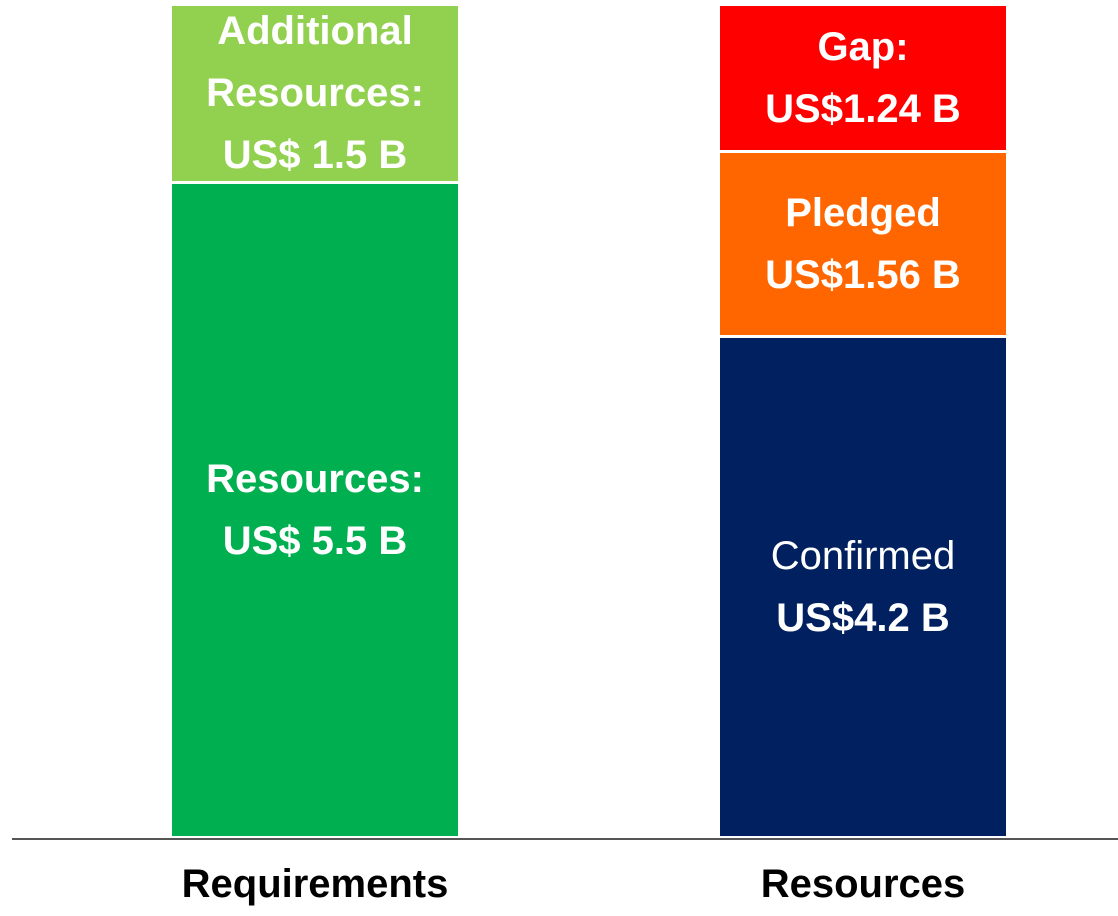 The width and height of the screenshot is (1118, 916). What do you see at coordinates (863, 245) in the screenshot?
I see `bar-segment: Pledged US$1.56 B` at bounding box center [863, 245].